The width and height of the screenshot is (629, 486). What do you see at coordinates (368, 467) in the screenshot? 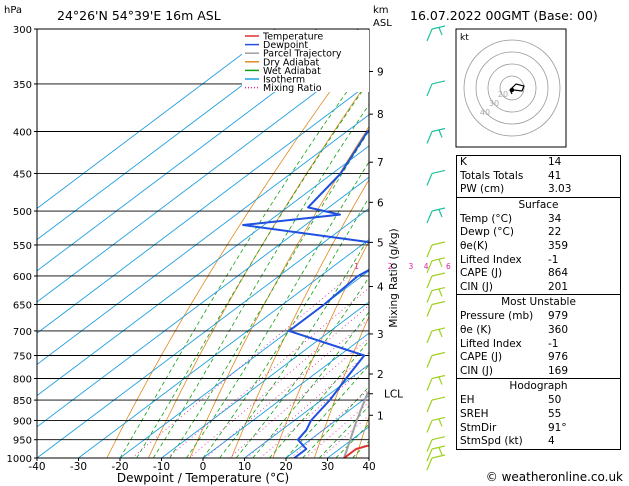
I see `temperature-tick-label: 40` at bounding box center [368, 467].